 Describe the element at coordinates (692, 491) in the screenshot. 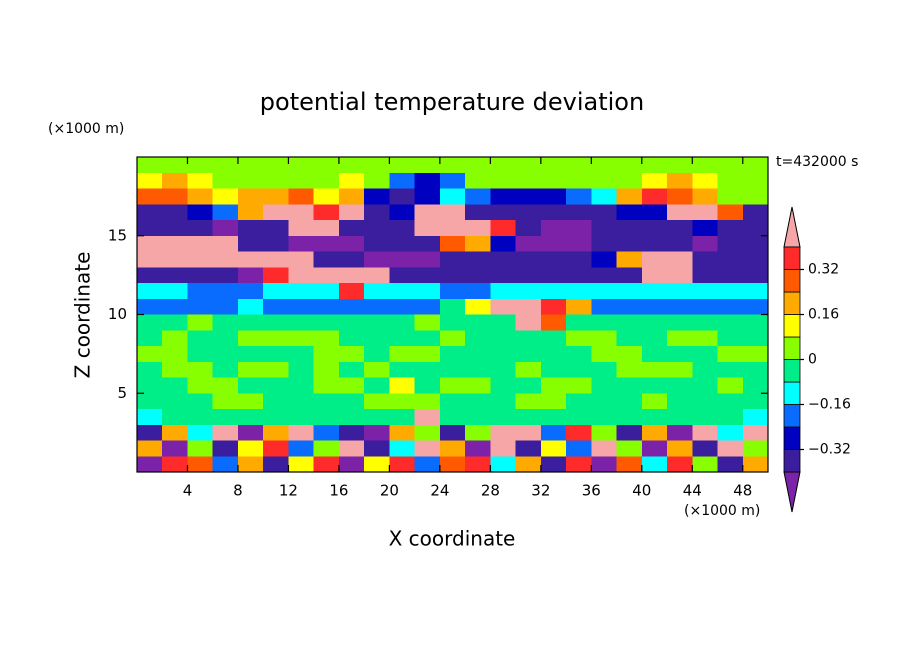

I see `x-tick-label: 44` at that location.